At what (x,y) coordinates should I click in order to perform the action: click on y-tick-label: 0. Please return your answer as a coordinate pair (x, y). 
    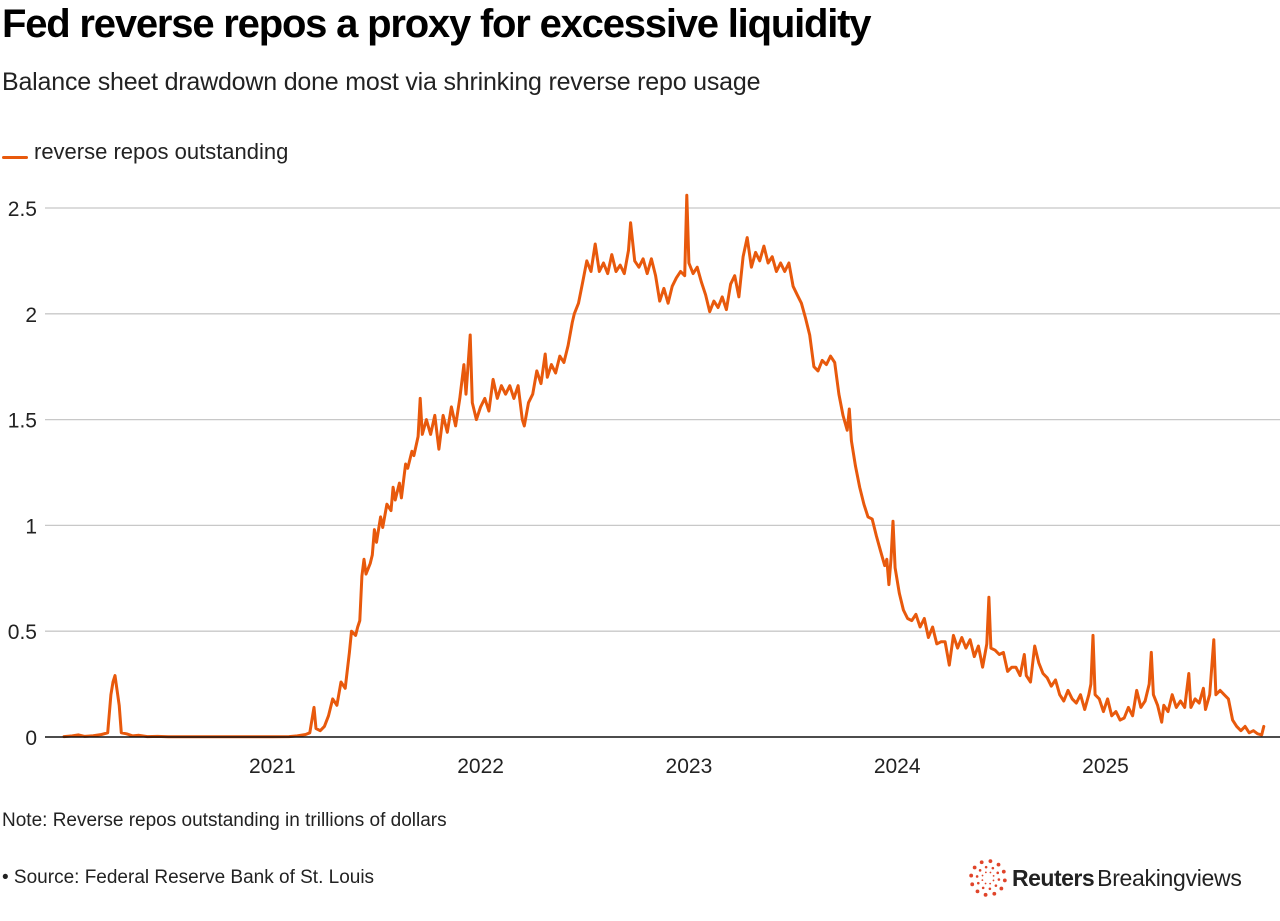
    Looking at the image, I should click on (31, 738).